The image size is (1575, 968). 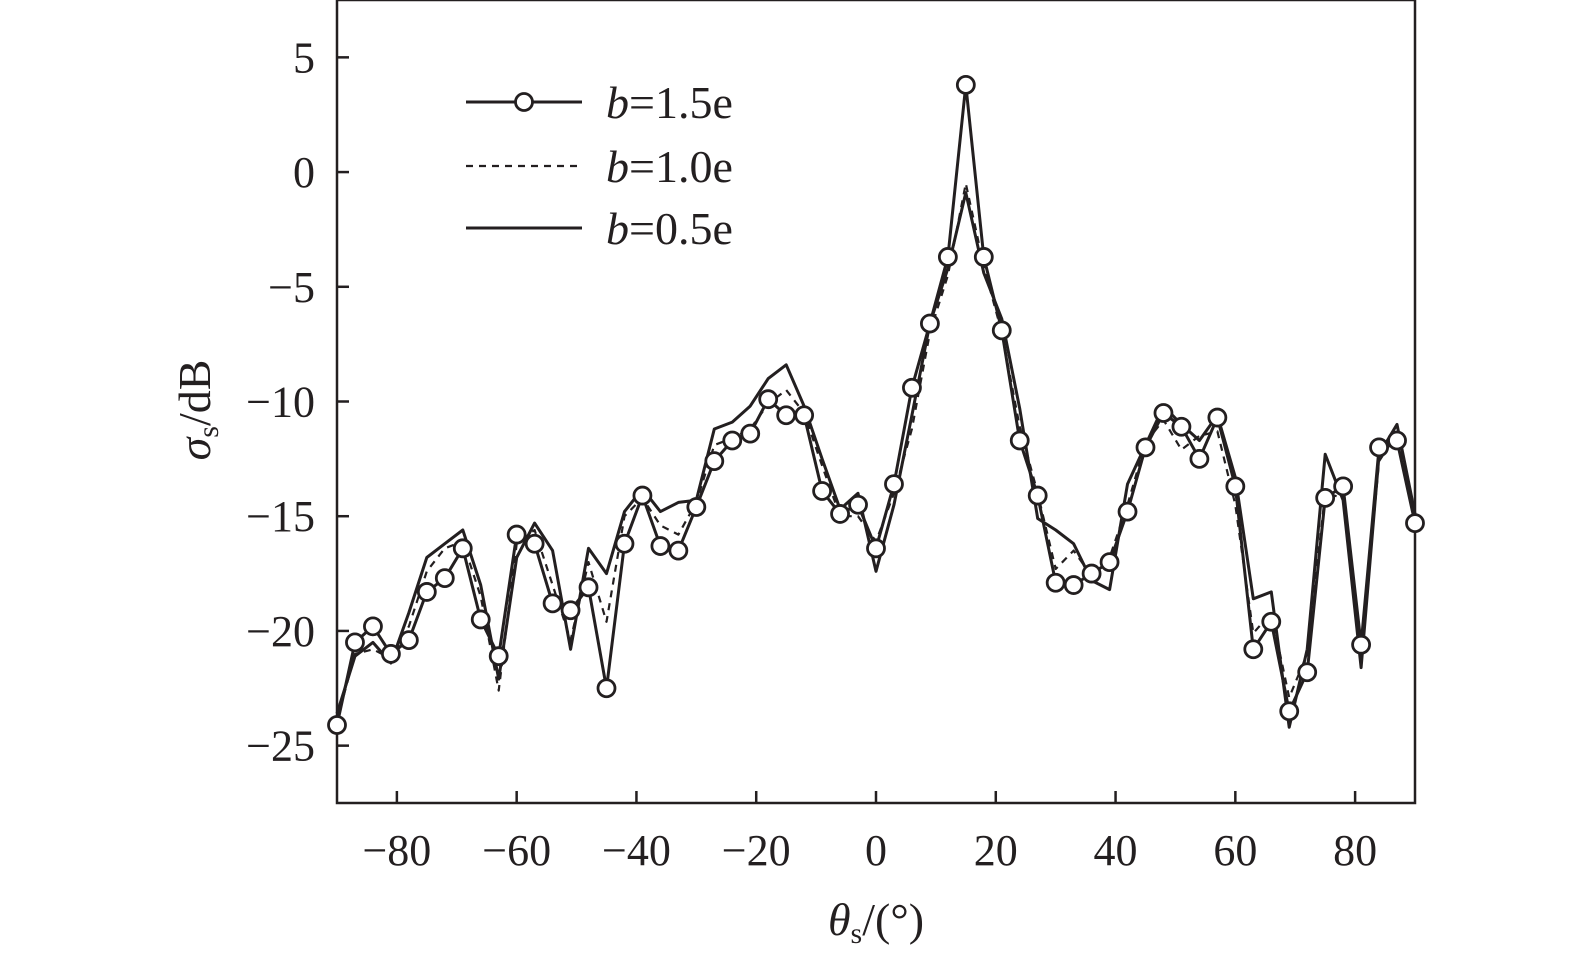 I want to click on legend-label: b=1.5e, so click(x=669, y=102).